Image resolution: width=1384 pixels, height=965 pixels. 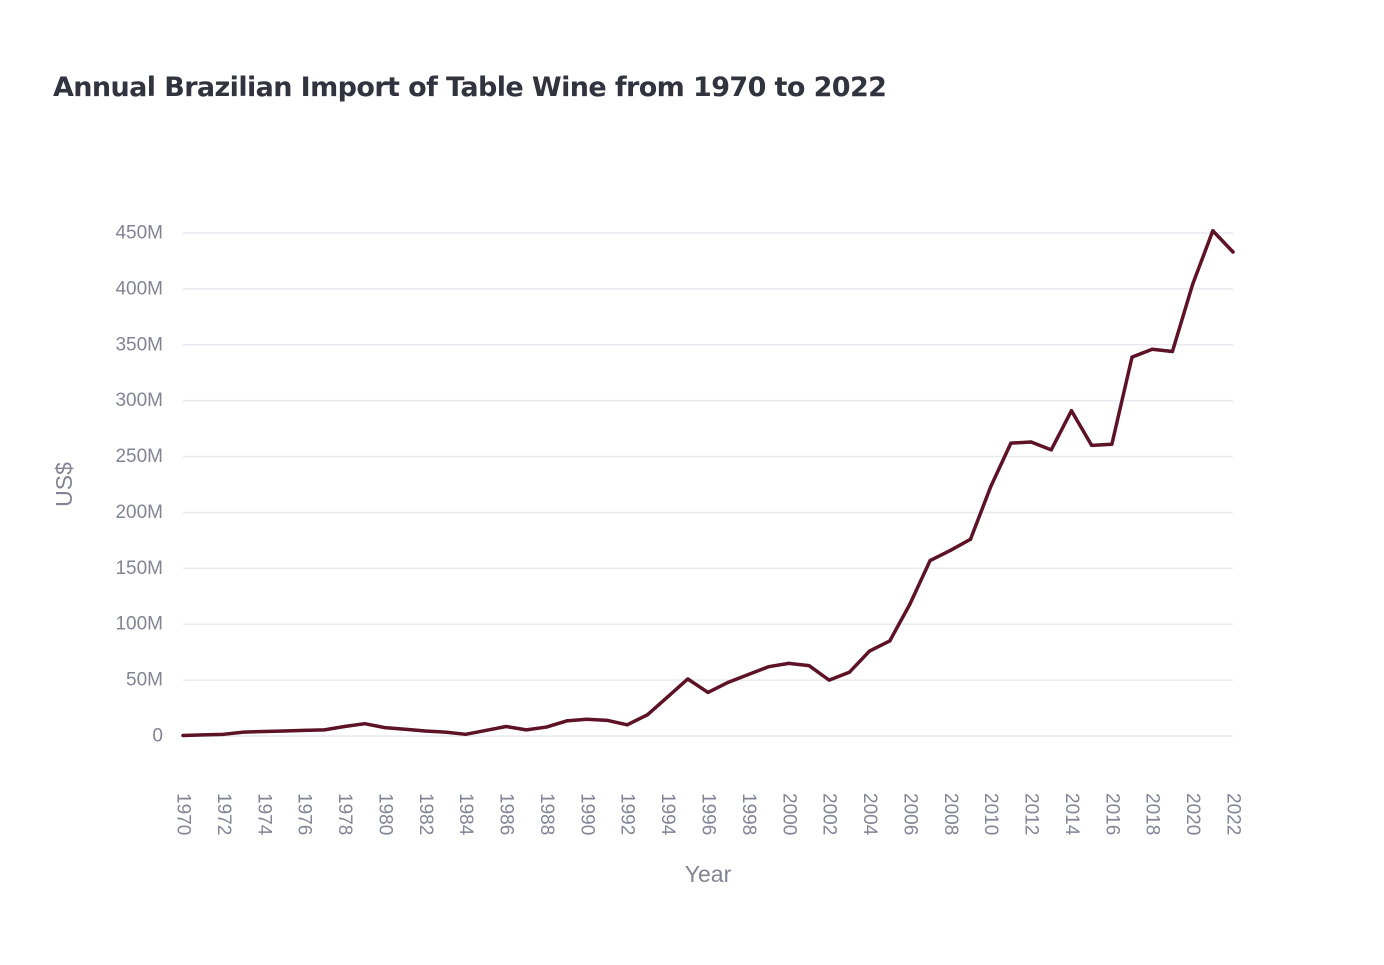 What do you see at coordinates (157, 736) in the screenshot?
I see `y-tick-label: 0` at bounding box center [157, 736].